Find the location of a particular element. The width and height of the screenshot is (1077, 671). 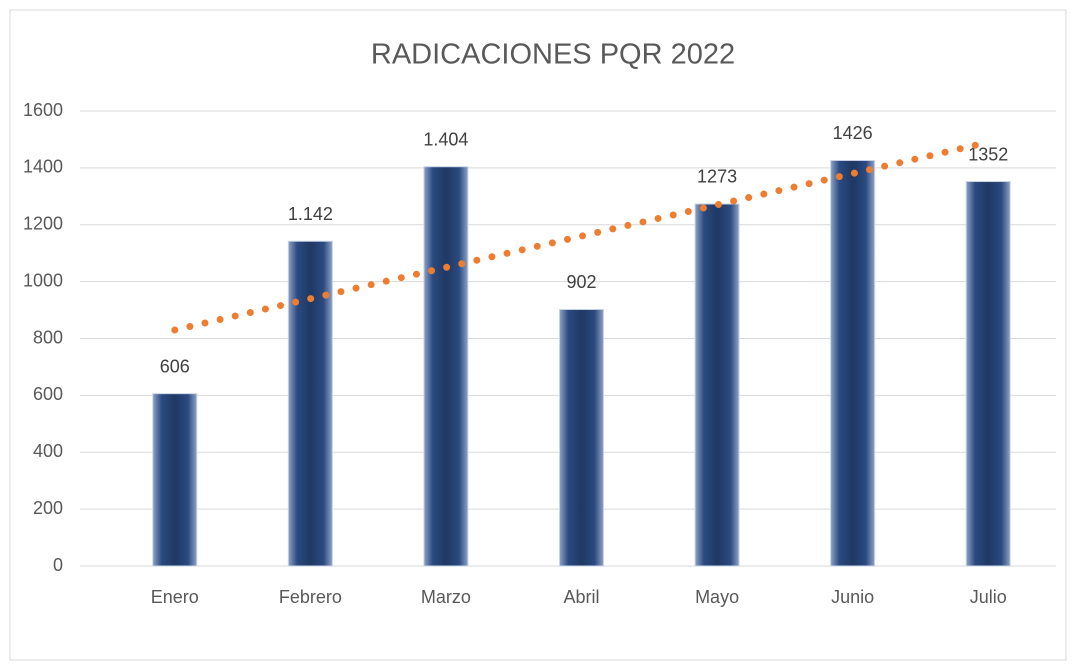

y-tick-label: 1200 is located at coordinates (43, 224).